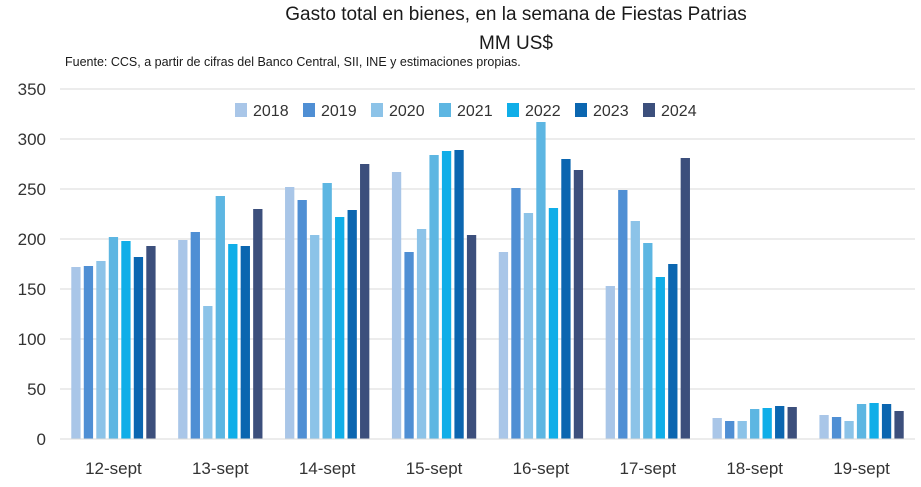  What do you see at coordinates (32, 339) in the screenshot?
I see `y-tick-label: 100` at bounding box center [32, 339].